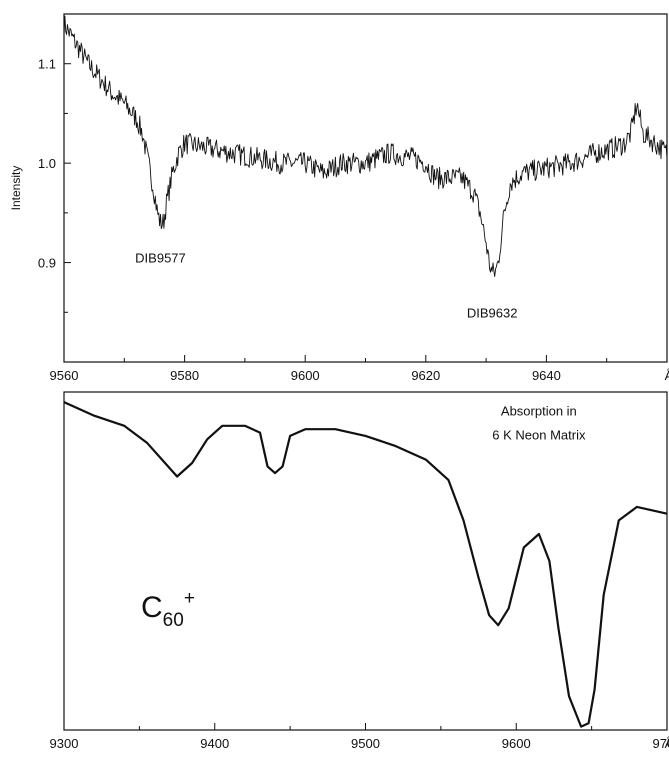 Image resolution: width=669 pixels, height=758 pixels. I want to click on x-tick-label: 9500, so click(365, 743).